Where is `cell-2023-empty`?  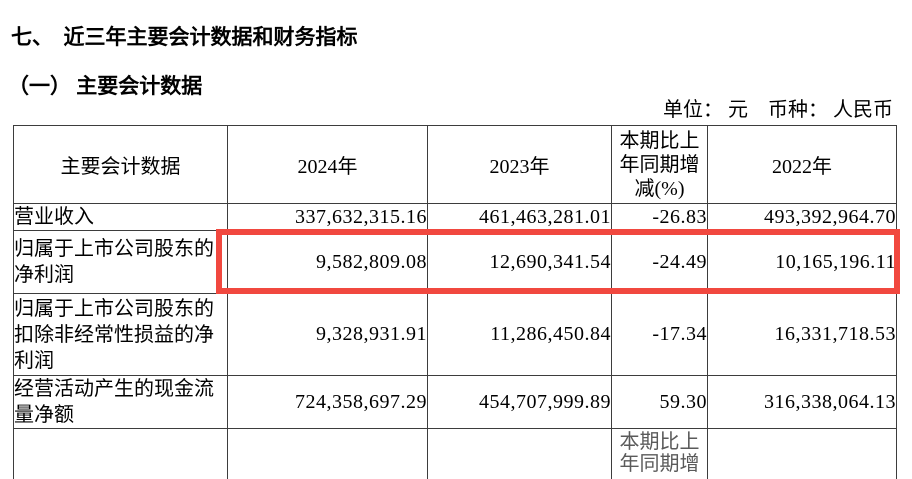 cell-2023-empty is located at coordinates (519, 453).